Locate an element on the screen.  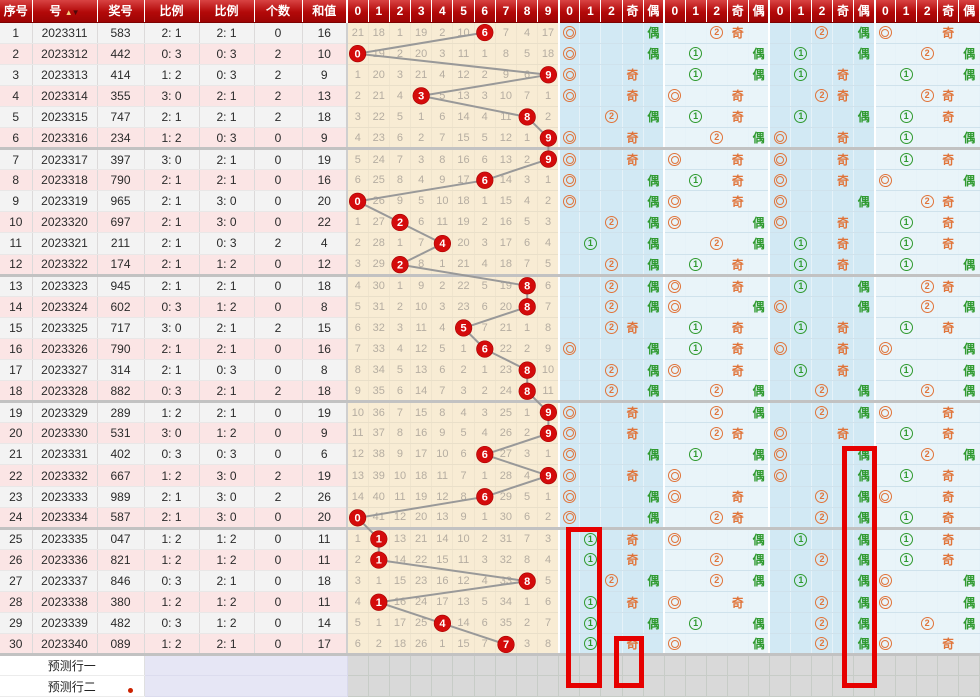
sum-cell: 13 is located at coordinates (325, 96).